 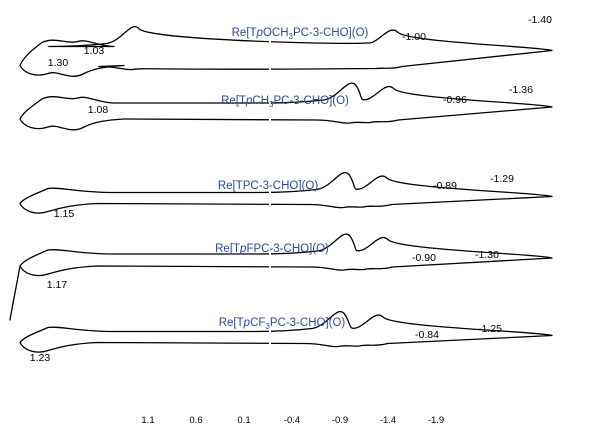 What do you see at coordinates (388, 420) in the screenshot?
I see `x-tick-label: -1.4` at bounding box center [388, 420].